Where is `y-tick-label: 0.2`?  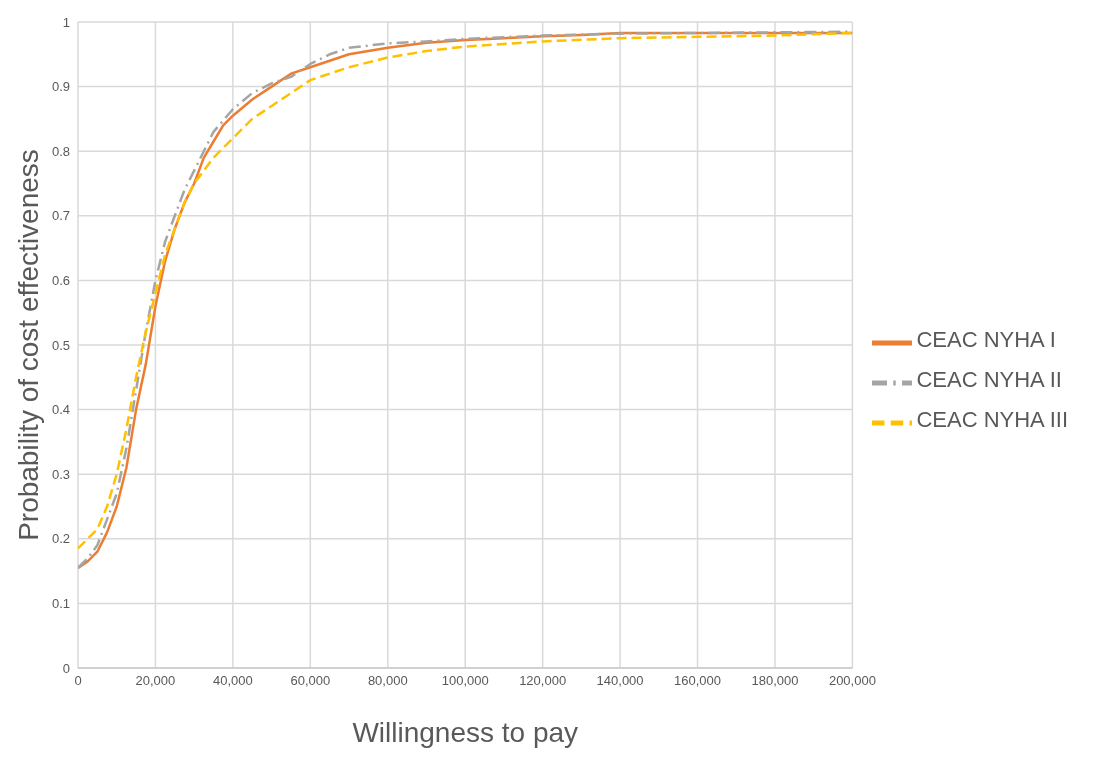
y-tick-label: 0.2 is located at coordinates (60, 539).